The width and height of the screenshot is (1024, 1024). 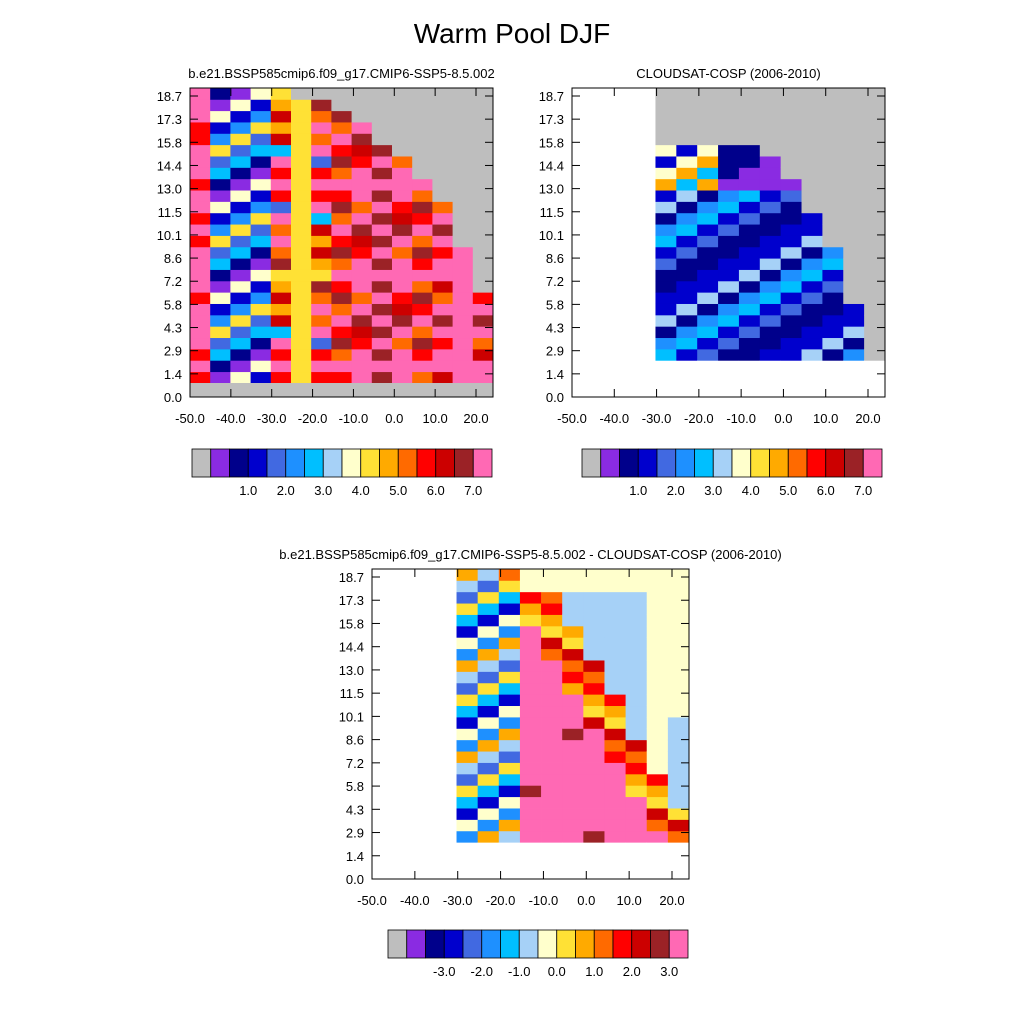 What do you see at coordinates (372, 900) in the screenshot?
I see `x-tick-label: -50.0` at bounding box center [372, 900].